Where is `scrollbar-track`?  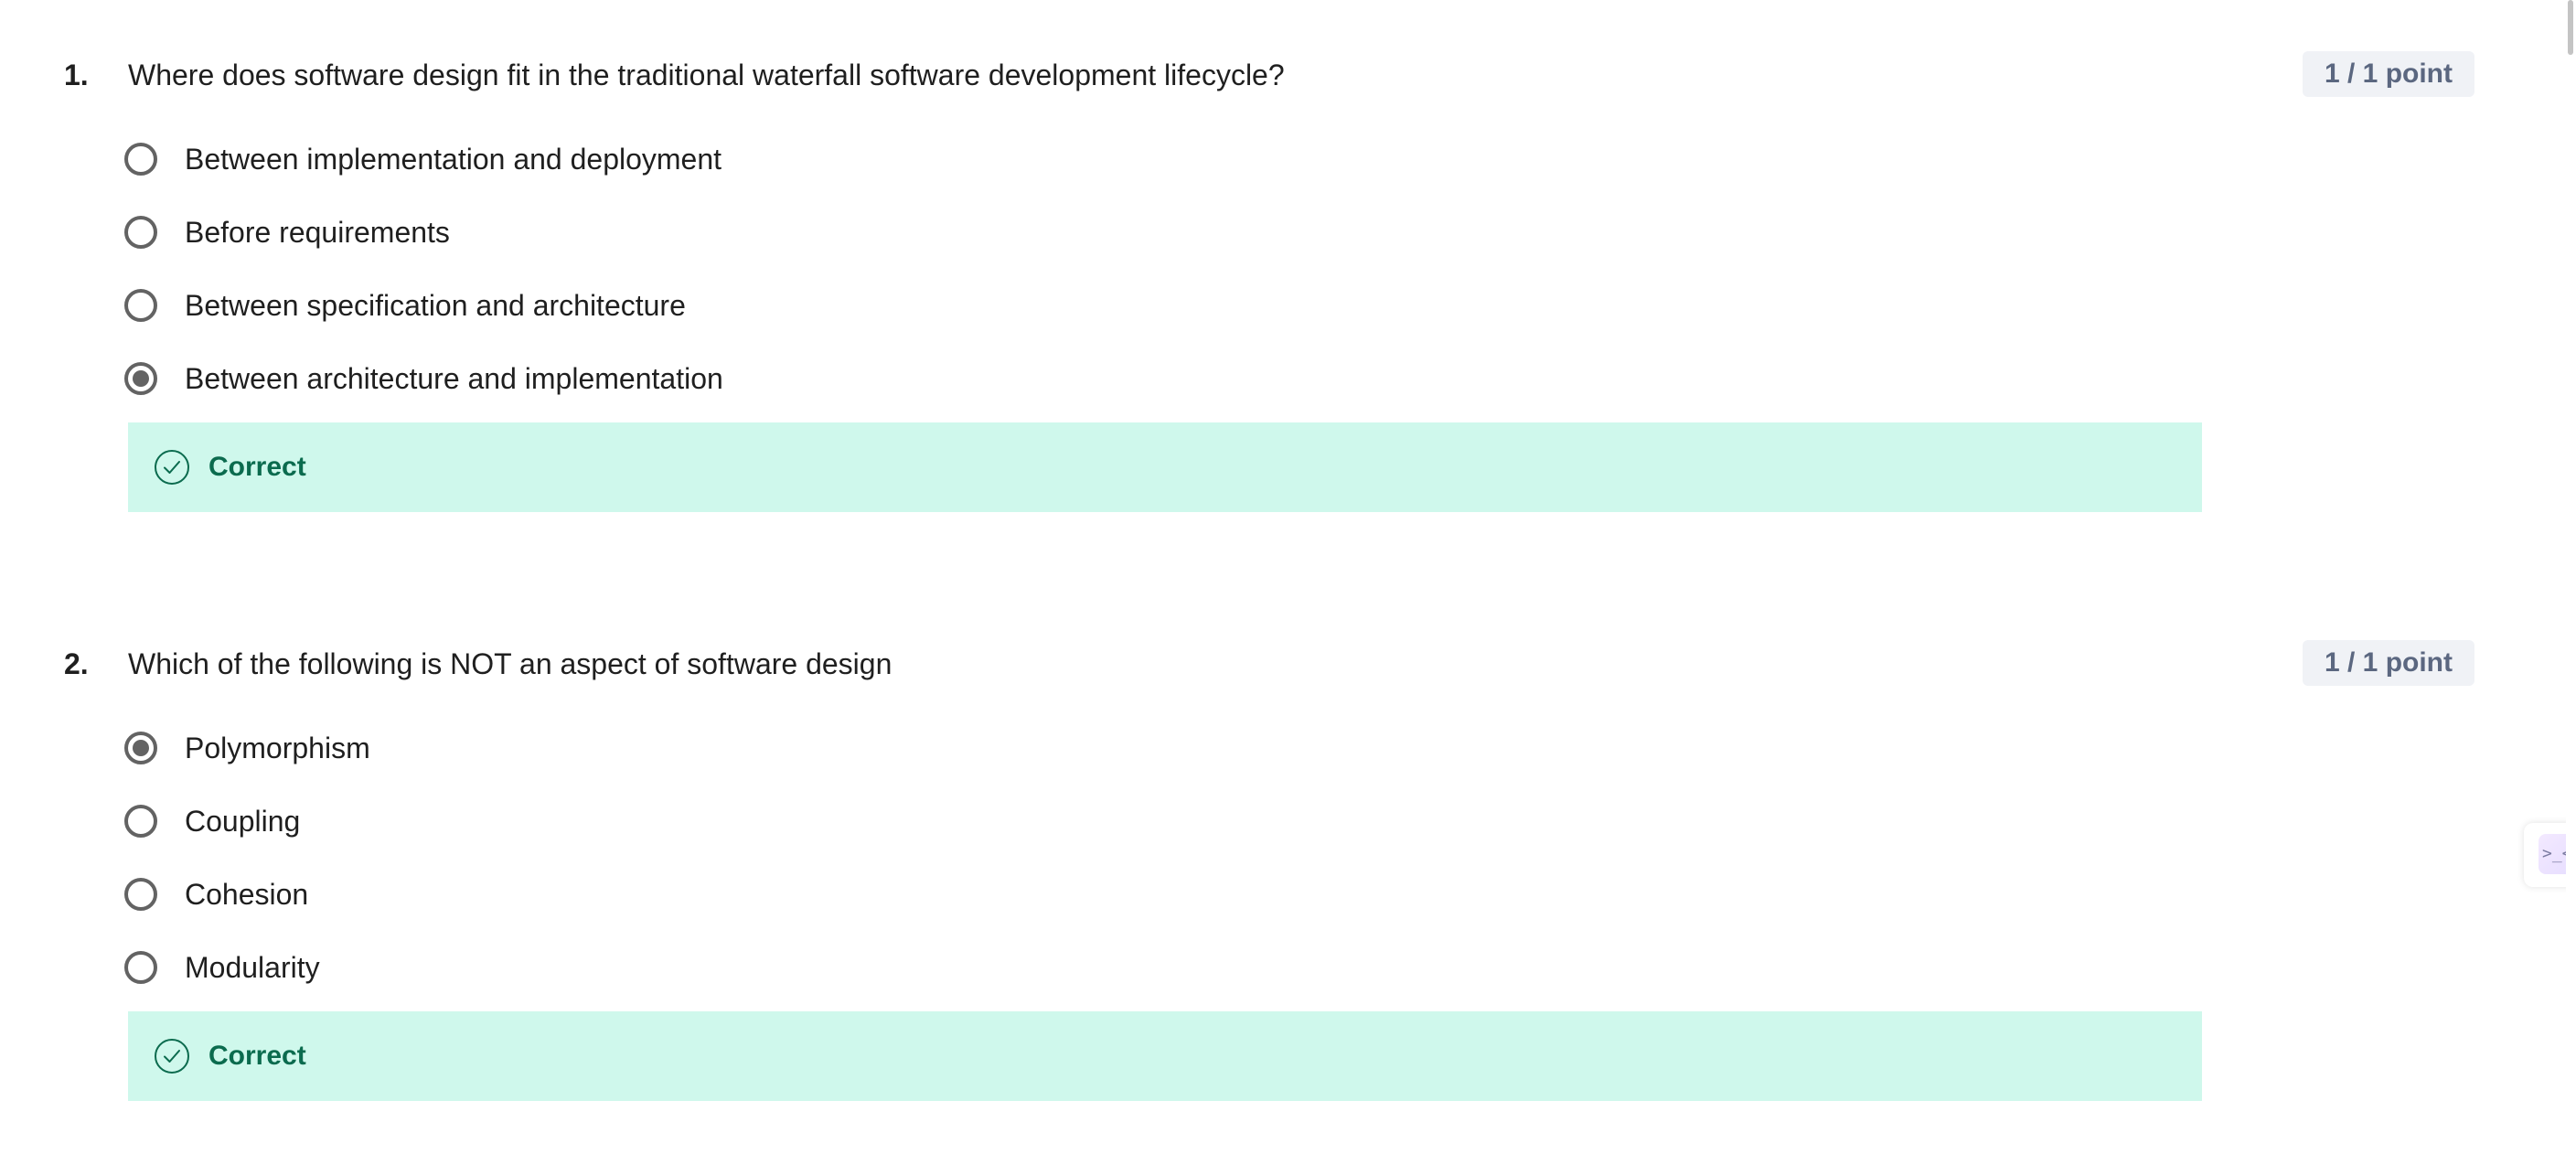
scrollbar-track is located at coordinates (2571, 577).